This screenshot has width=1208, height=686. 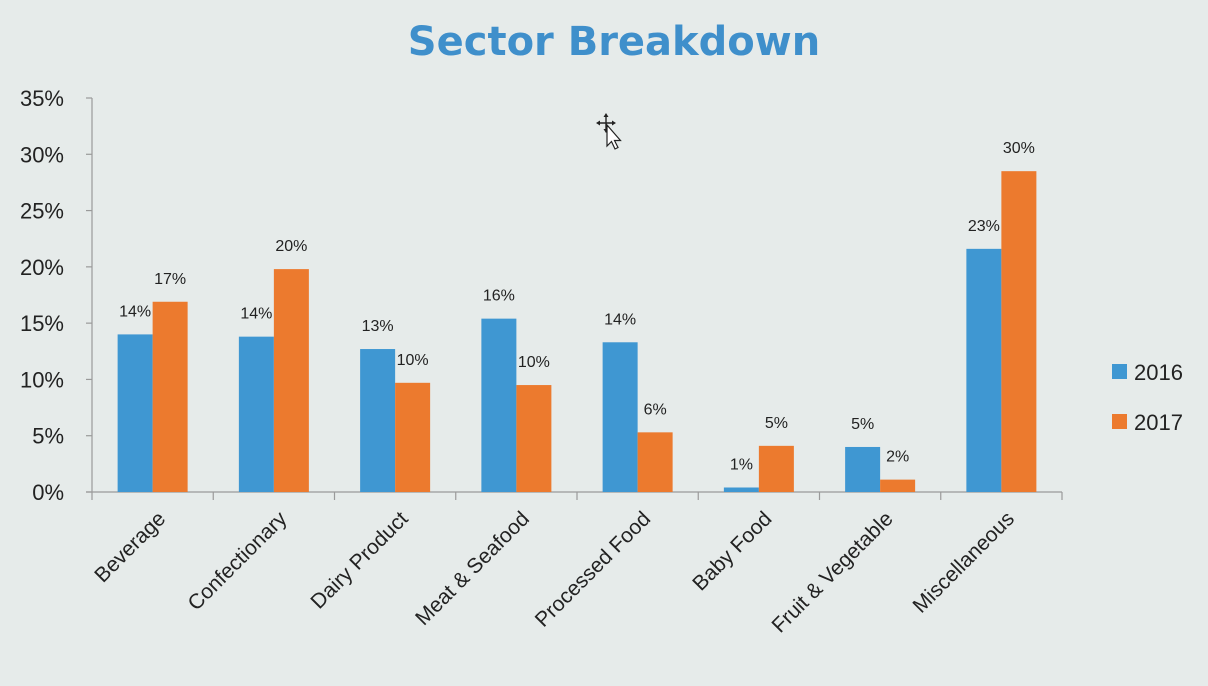 What do you see at coordinates (378, 326) in the screenshot?
I see `data-label-2016-2: 13%` at bounding box center [378, 326].